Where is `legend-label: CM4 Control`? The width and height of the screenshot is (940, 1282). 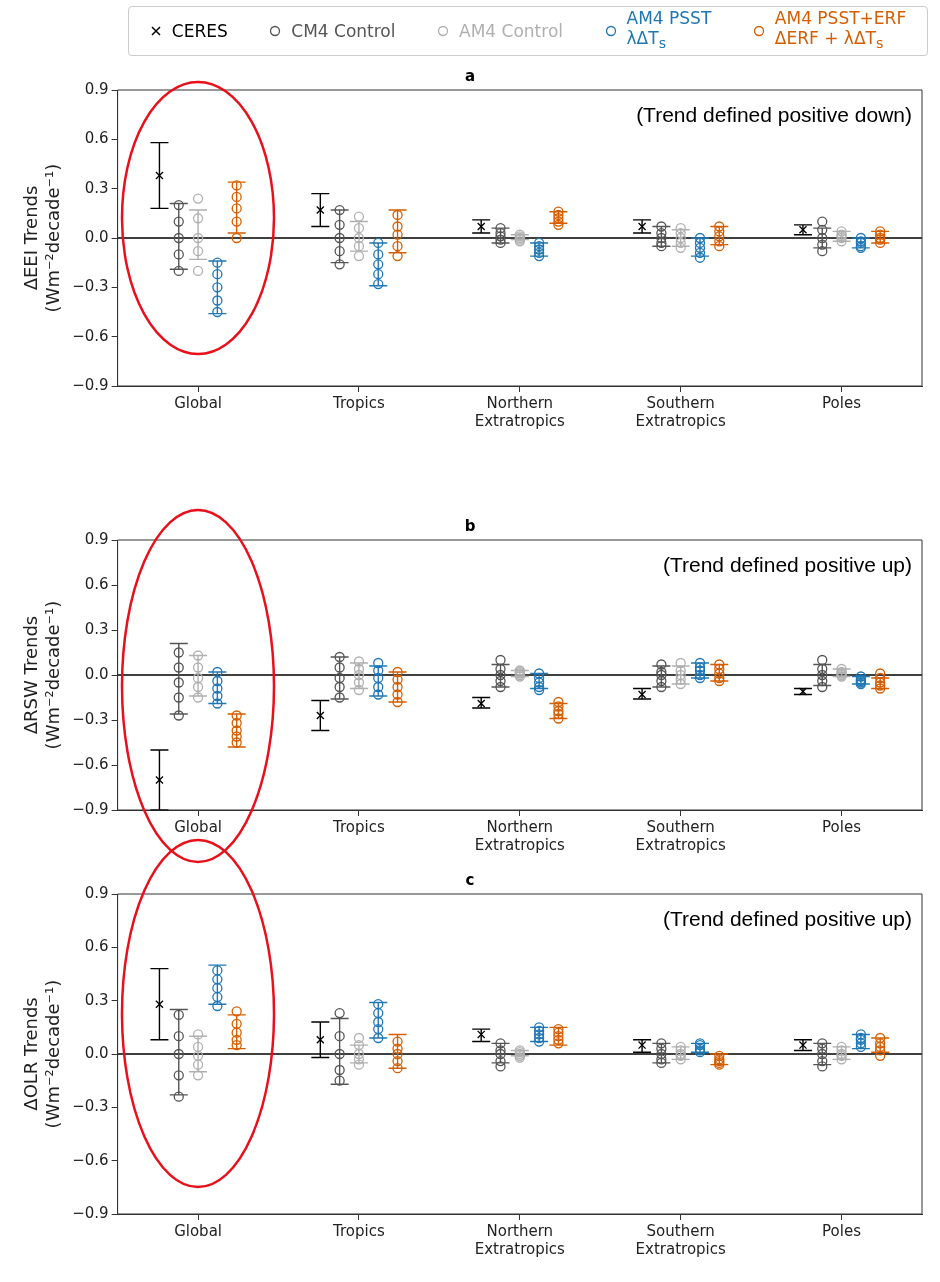 legend-label: CM4 Control is located at coordinates (343, 31).